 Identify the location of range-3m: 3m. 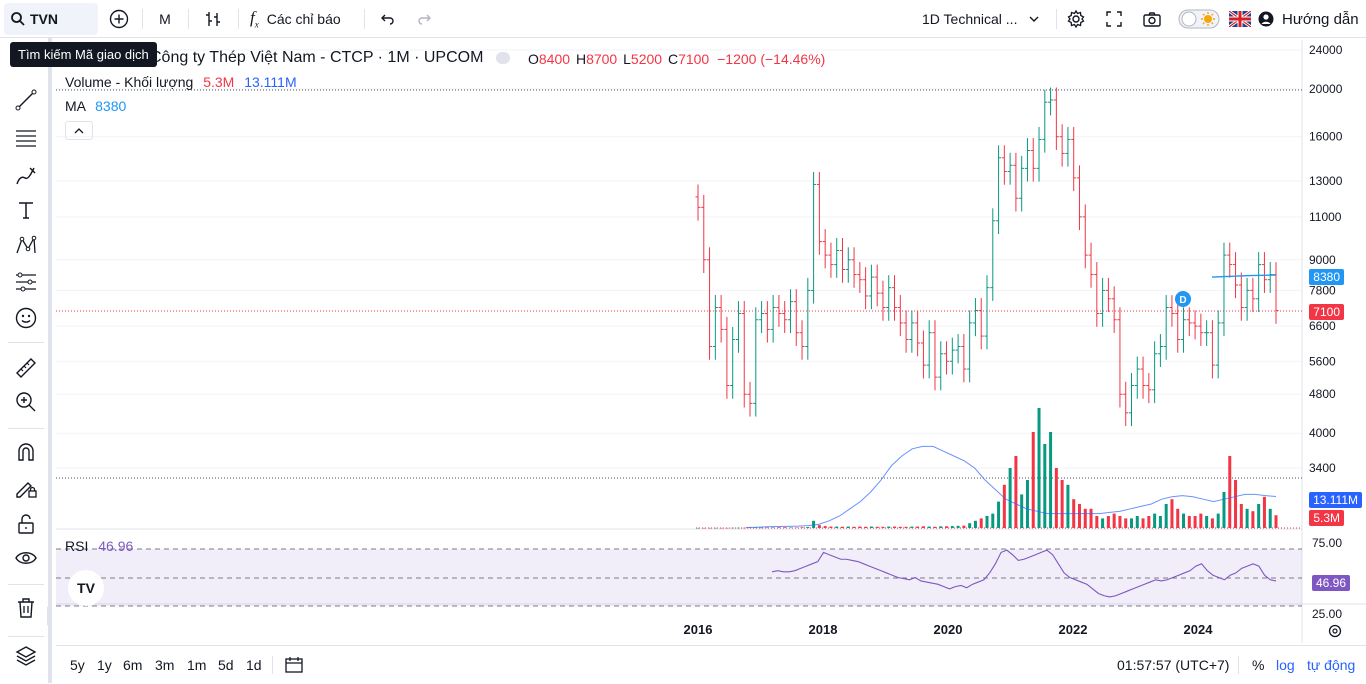
(165, 665).